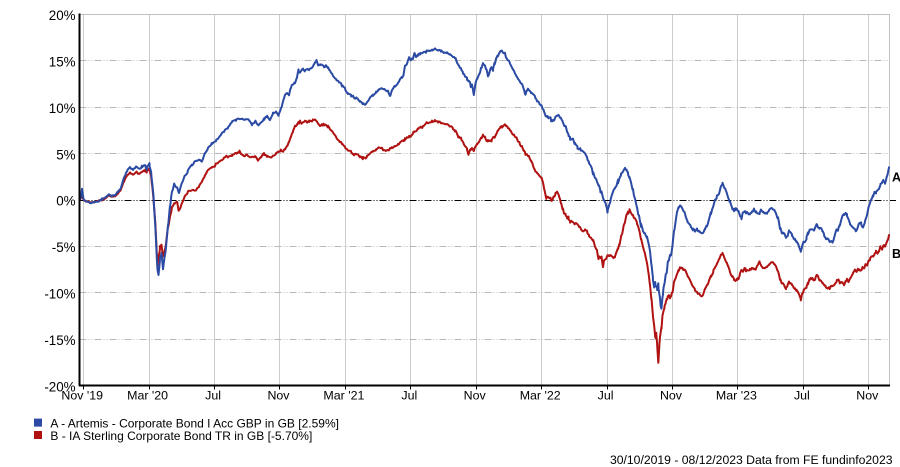 The width and height of the screenshot is (900, 467). What do you see at coordinates (64, 247) in the screenshot?
I see `svg-text: -5%` at bounding box center [64, 247].